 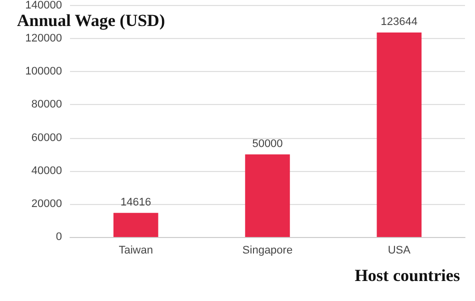 What do you see at coordinates (91, 20) in the screenshot?
I see `chart-title: Annual Wage (USD)` at bounding box center [91, 20].